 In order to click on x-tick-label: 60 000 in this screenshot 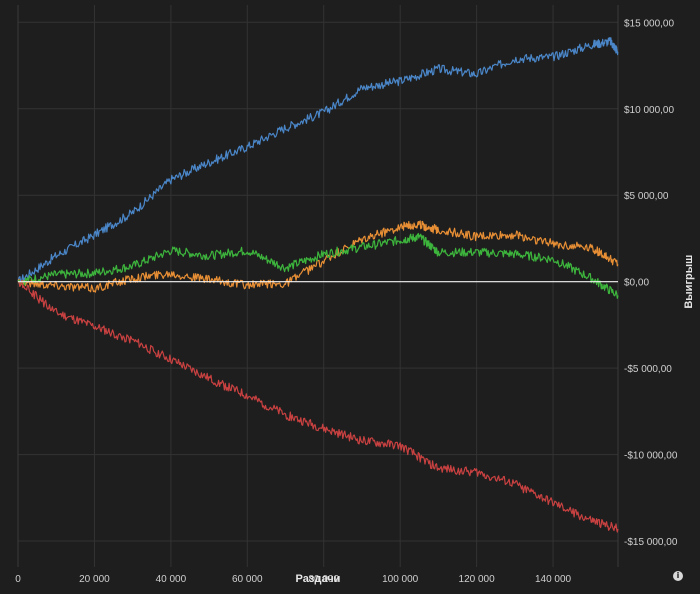, I will do `click(247, 579)`.